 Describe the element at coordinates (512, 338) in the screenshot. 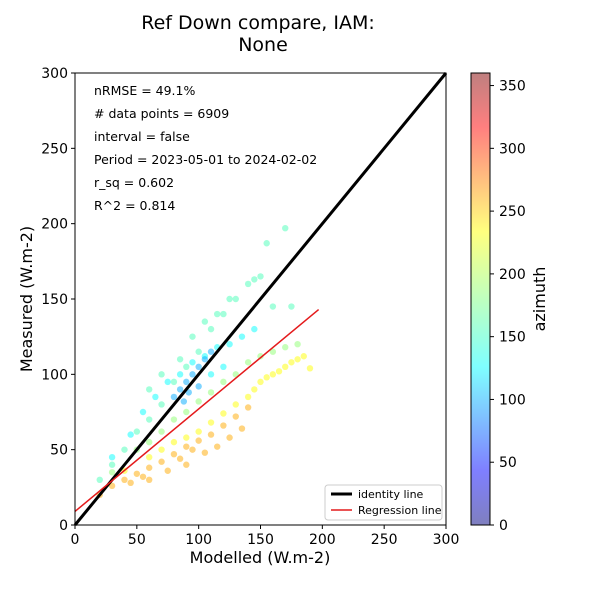

I see `colorbar-tick-label: 150` at that location.